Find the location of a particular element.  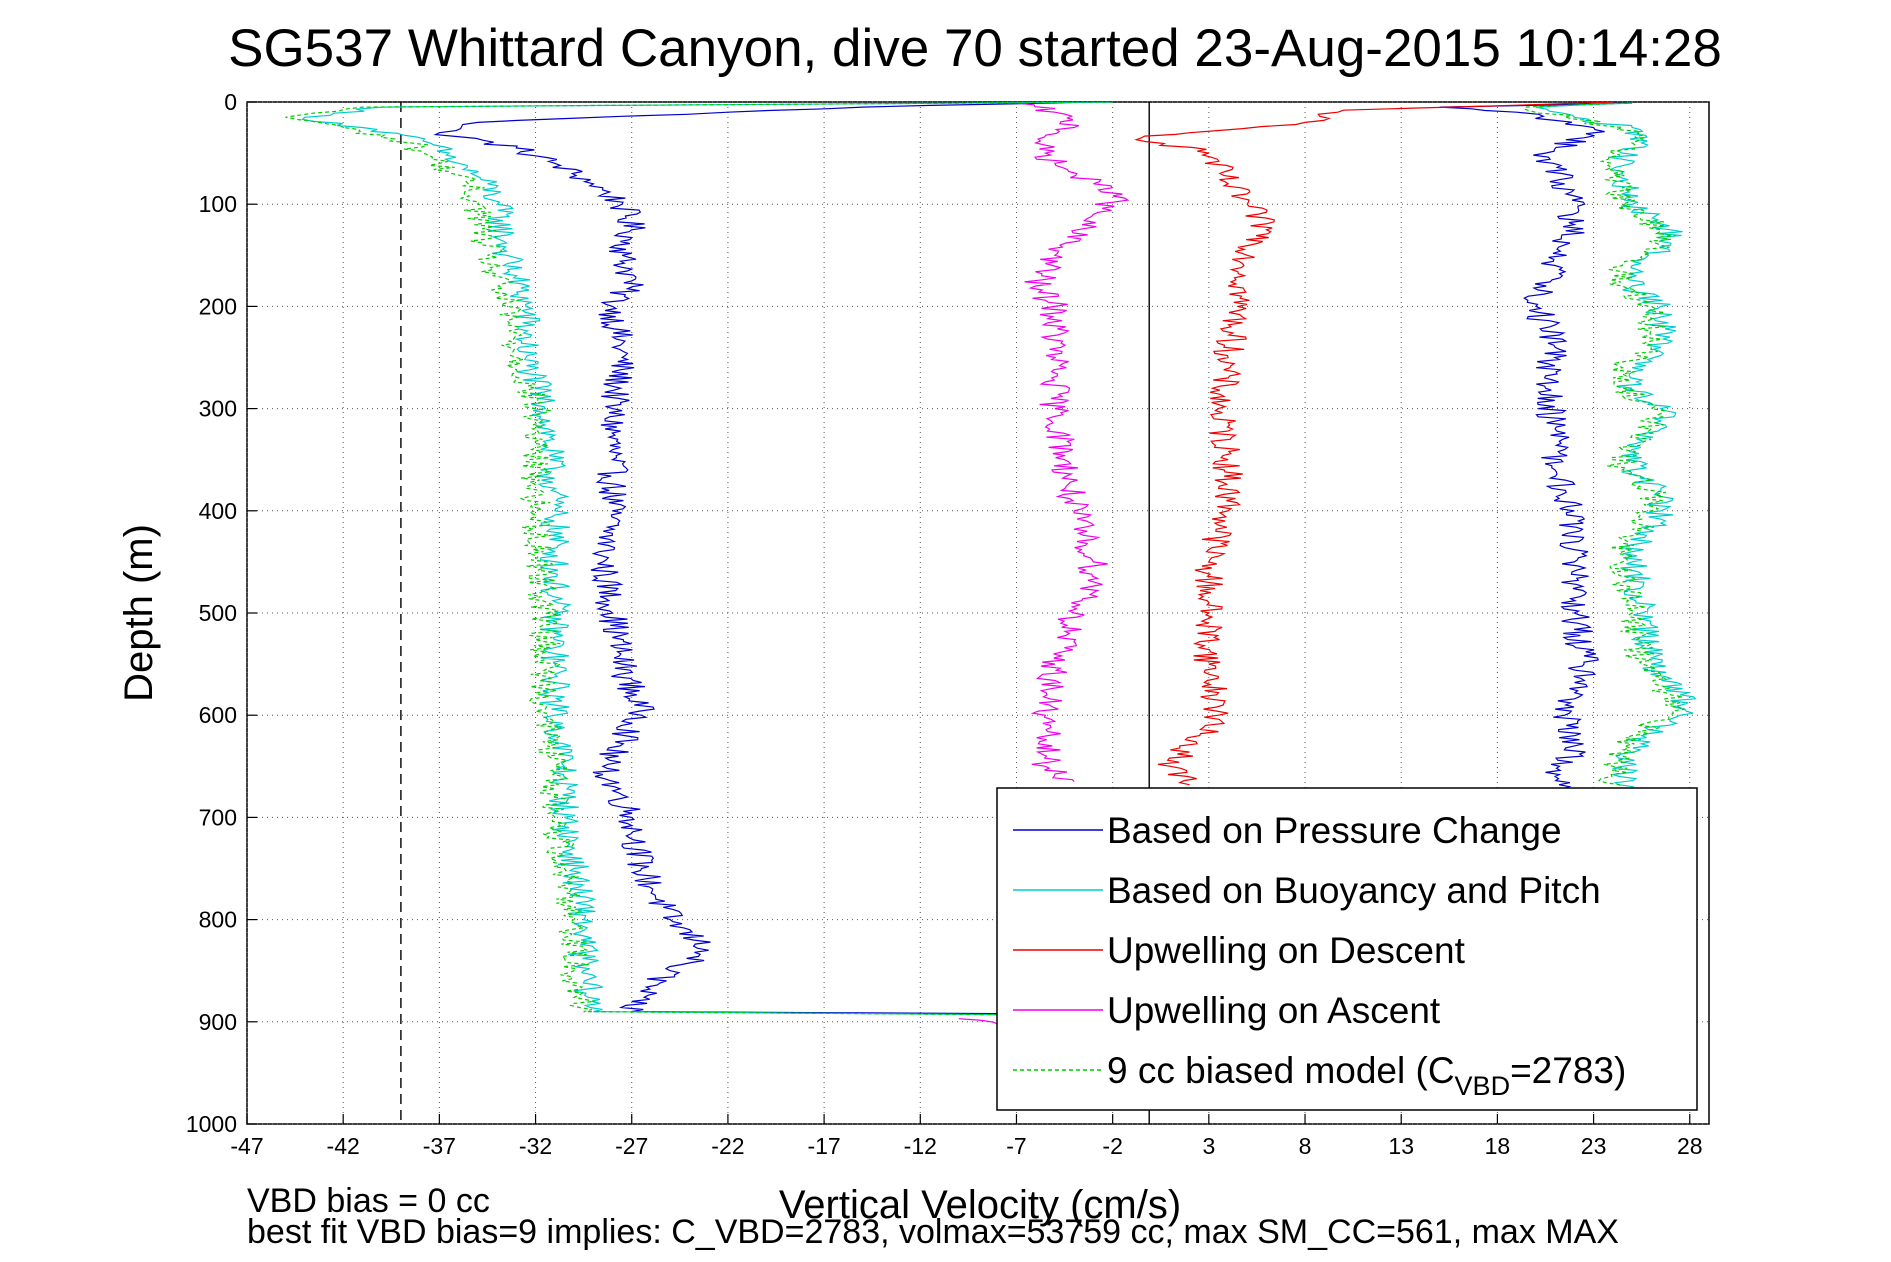

legend-entry-text: Based on Buoyancy and Pitch is located at coordinates (1354, 890).